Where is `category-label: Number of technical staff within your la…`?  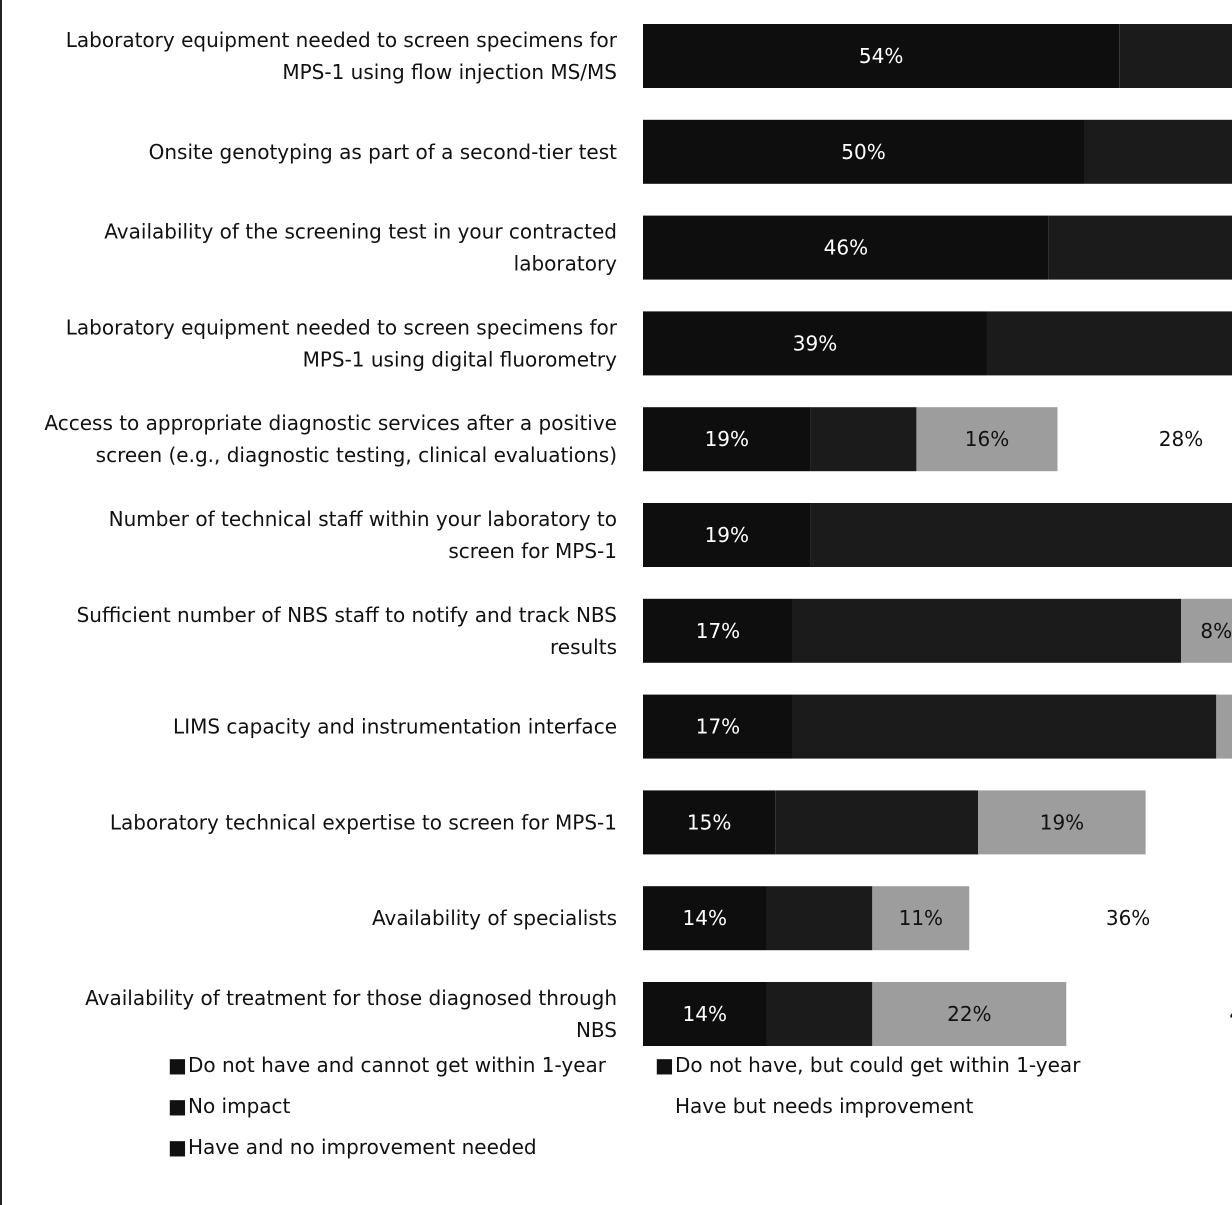 category-label: Number of technical staff within your la… is located at coordinates (363, 535).